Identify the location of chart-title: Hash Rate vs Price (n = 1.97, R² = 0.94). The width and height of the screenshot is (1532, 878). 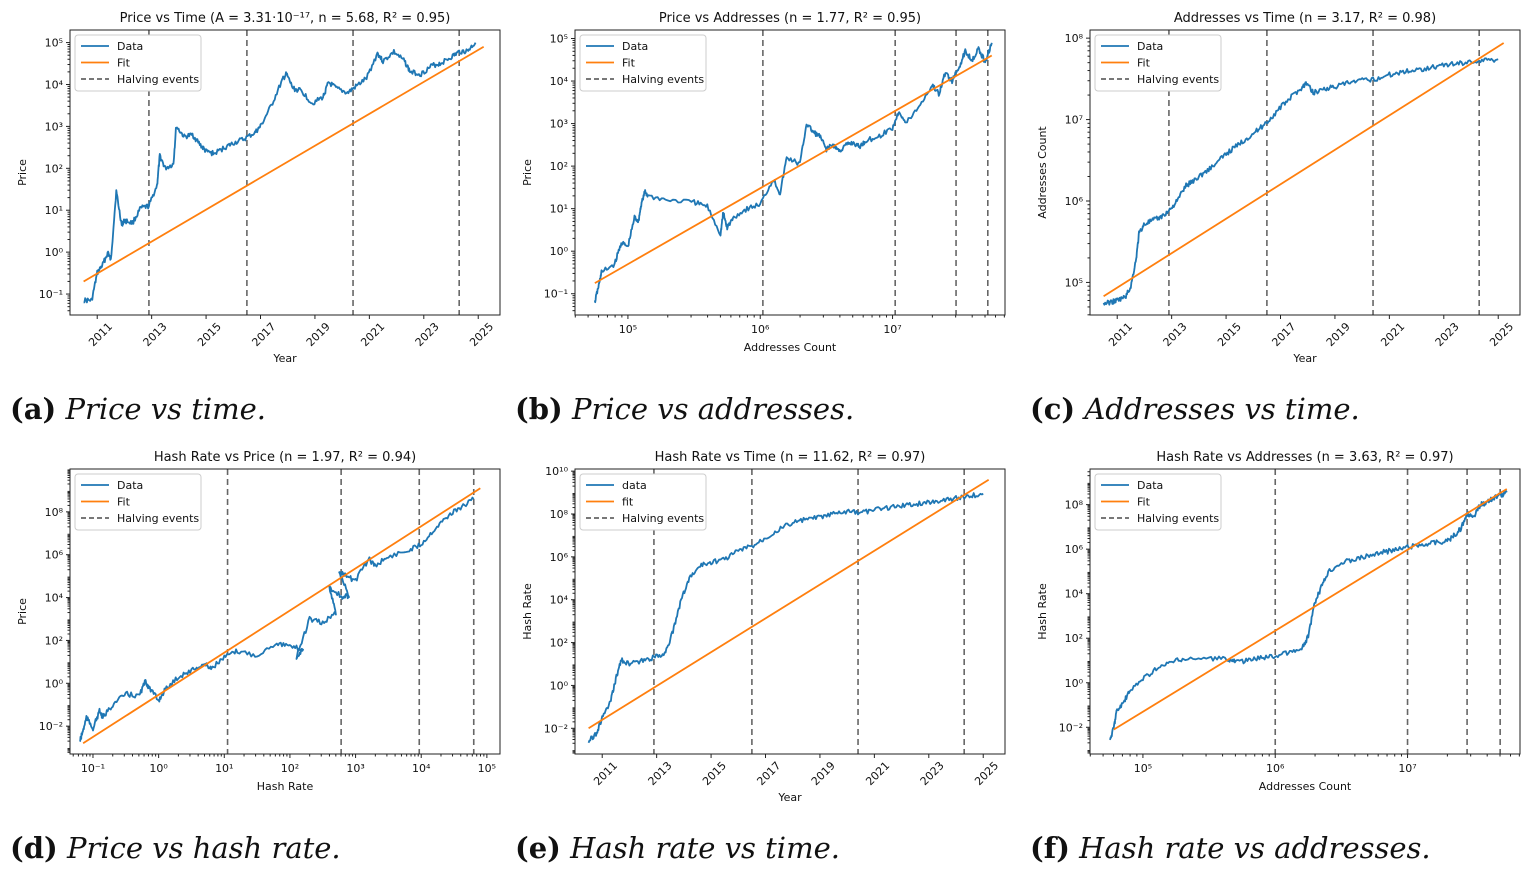
(285, 457).